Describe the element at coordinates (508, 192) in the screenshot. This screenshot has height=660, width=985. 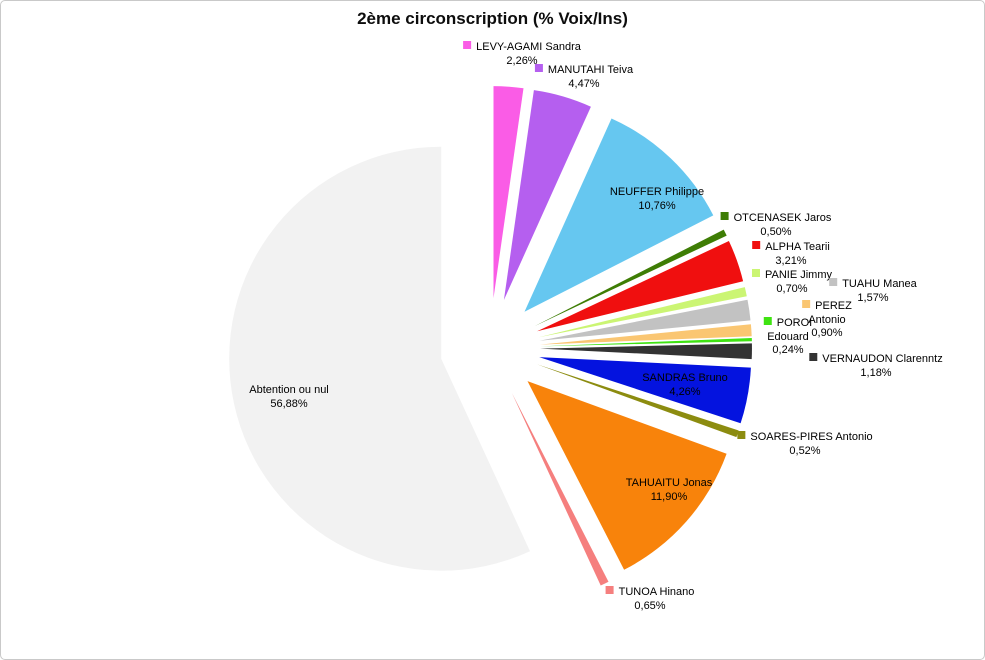
I see `pie-slice-levy-agami` at that location.